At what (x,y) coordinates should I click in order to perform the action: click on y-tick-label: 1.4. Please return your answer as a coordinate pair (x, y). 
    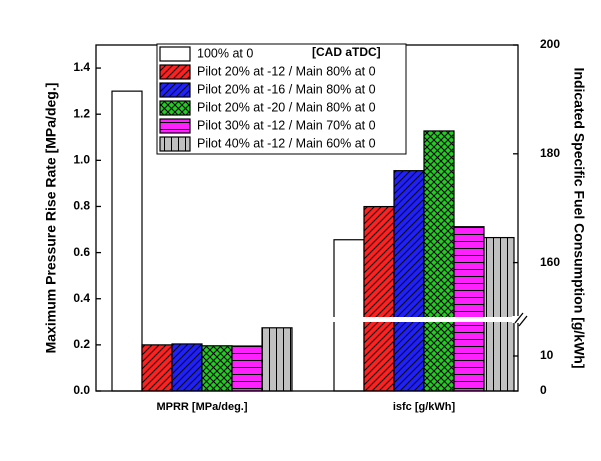
    Looking at the image, I should click on (81, 67).